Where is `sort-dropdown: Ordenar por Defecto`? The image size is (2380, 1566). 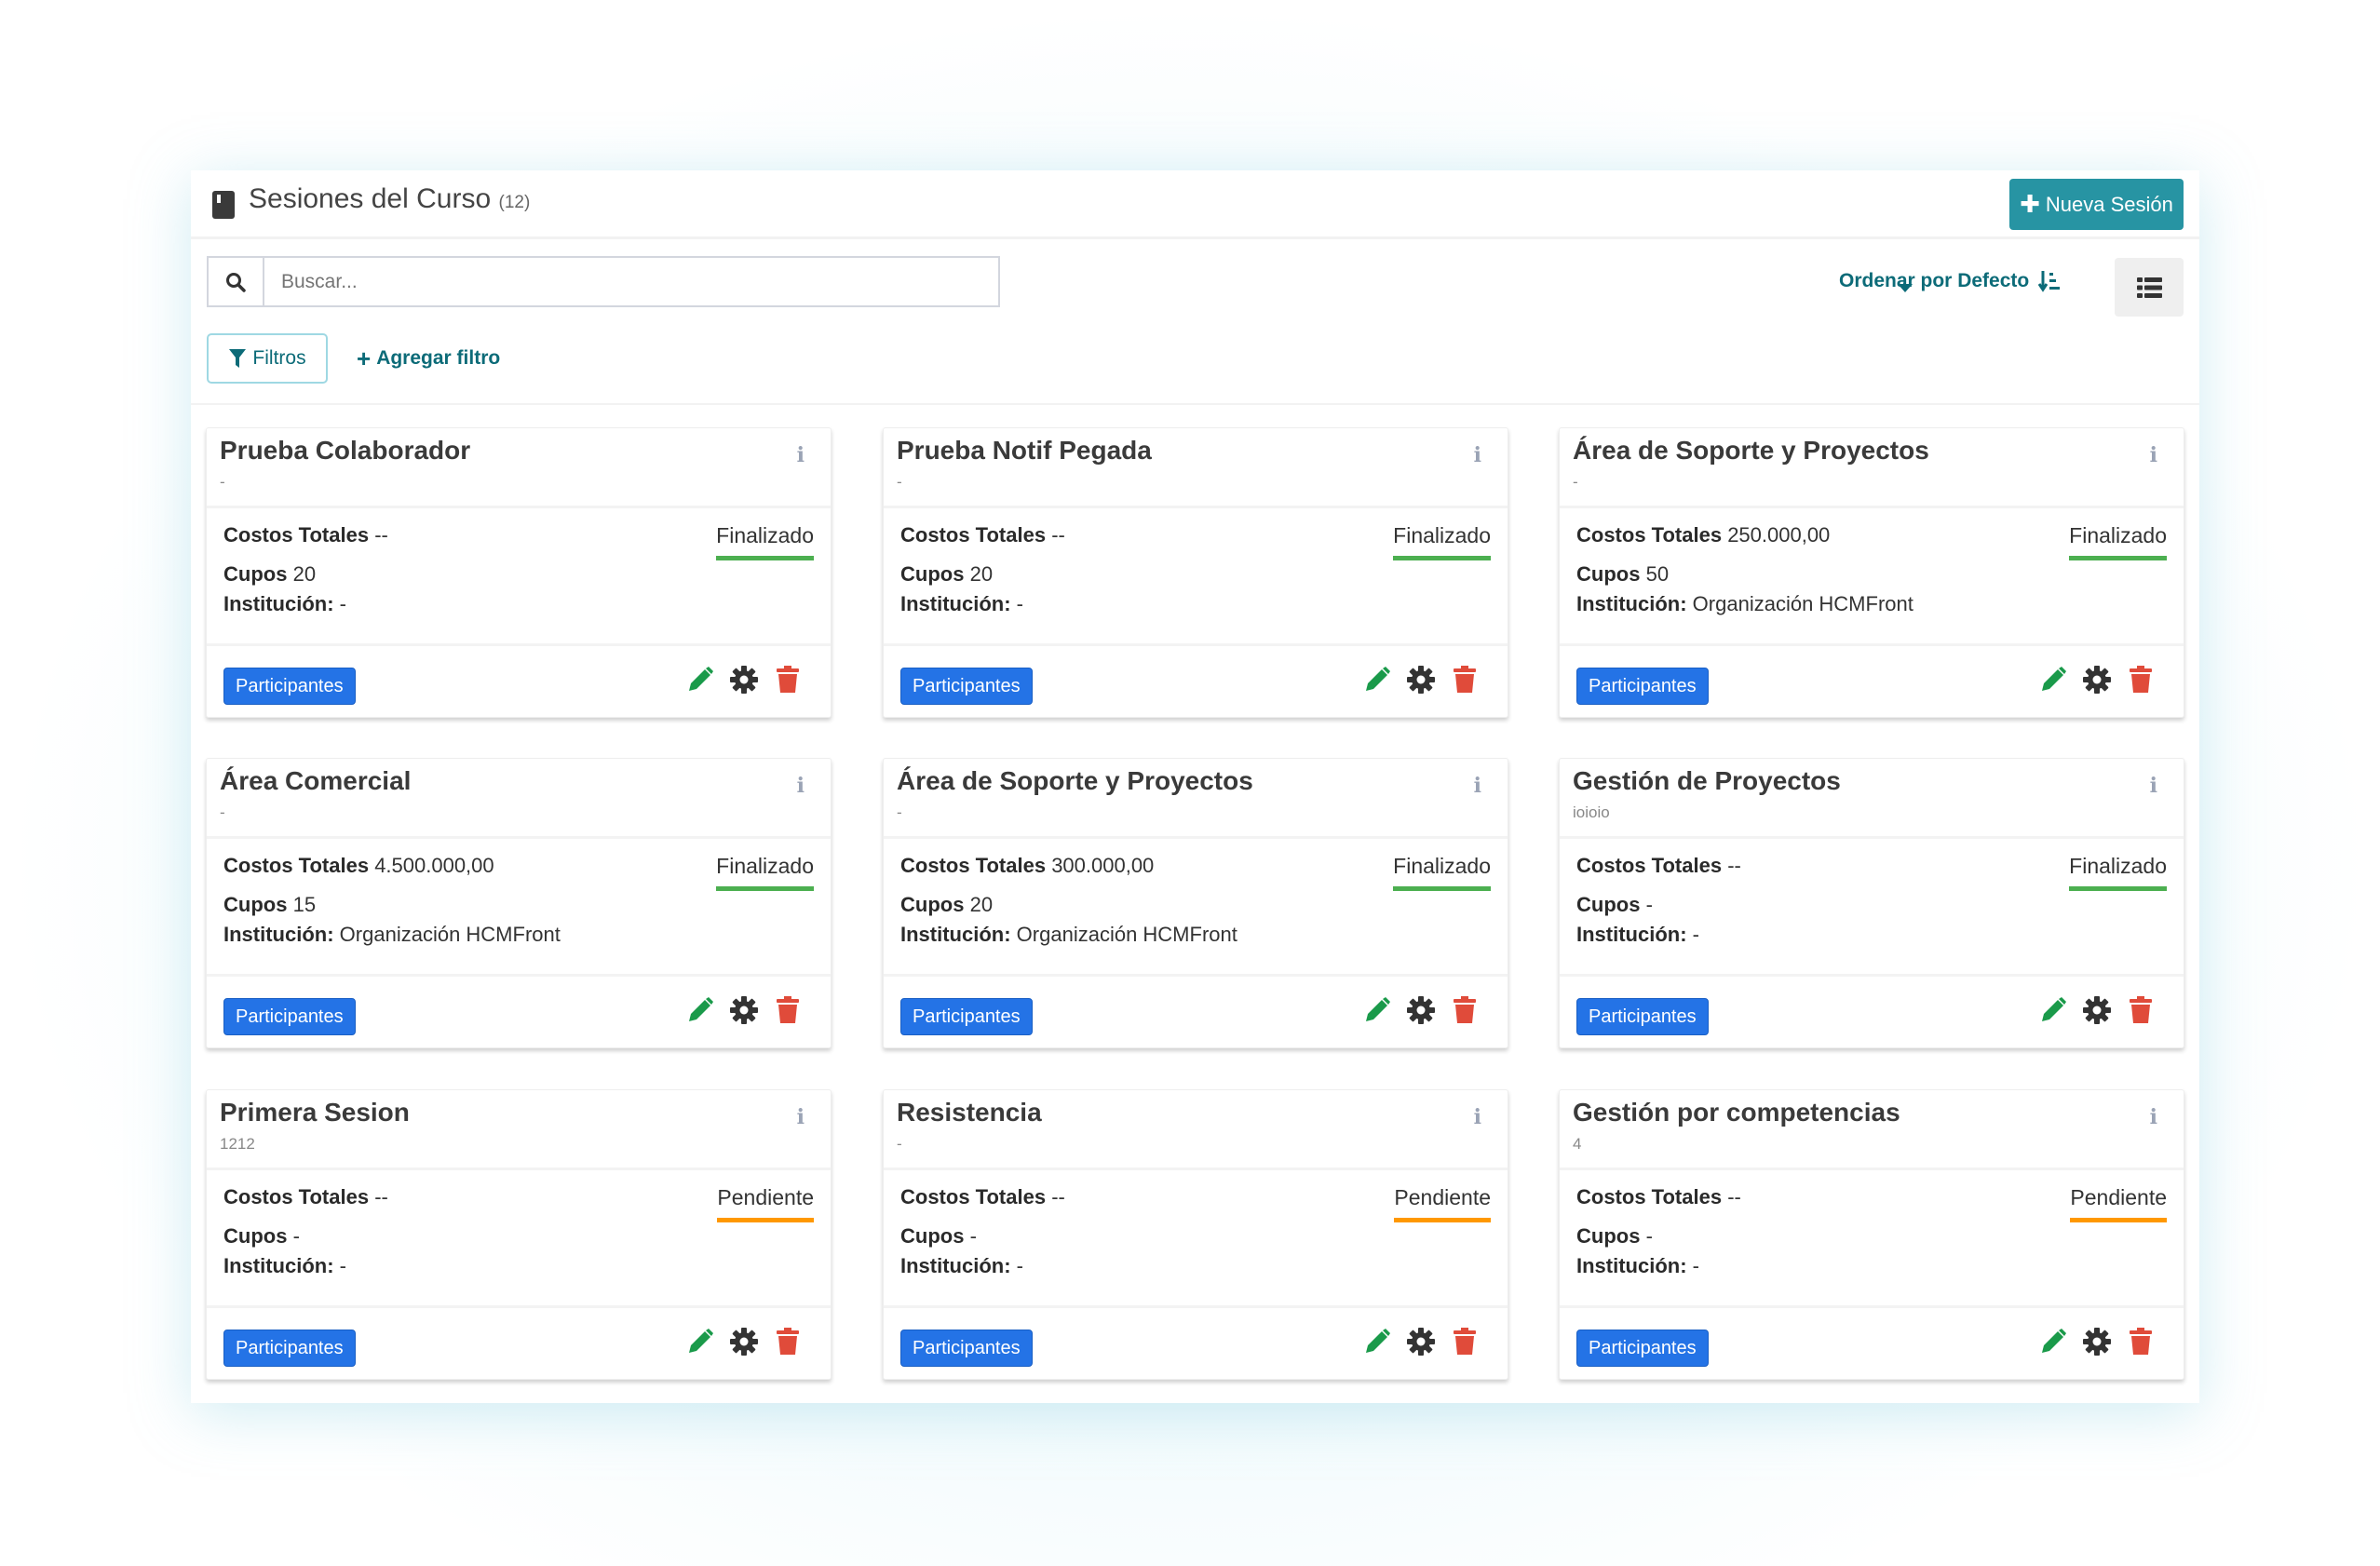 sort-dropdown: Ordenar por Defecto is located at coordinates (1950, 281).